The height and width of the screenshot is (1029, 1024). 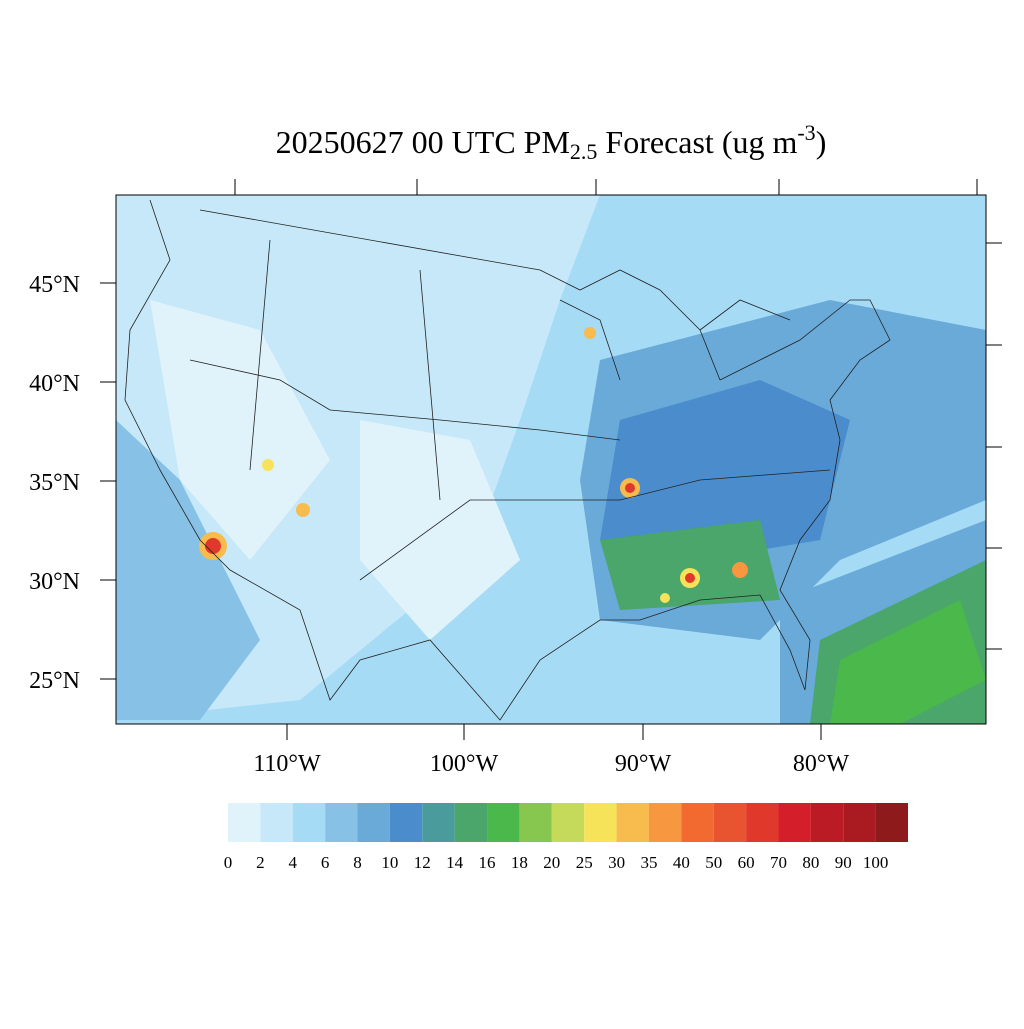 What do you see at coordinates (389, 862) in the screenshot?
I see `colorbar-label: 10` at bounding box center [389, 862].